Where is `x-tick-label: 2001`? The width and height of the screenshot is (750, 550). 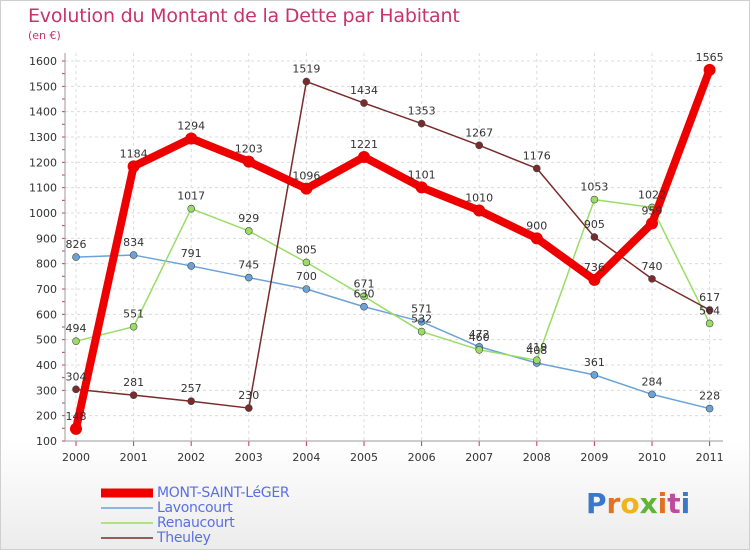 x-tick-label: 2001 is located at coordinates (134, 457).